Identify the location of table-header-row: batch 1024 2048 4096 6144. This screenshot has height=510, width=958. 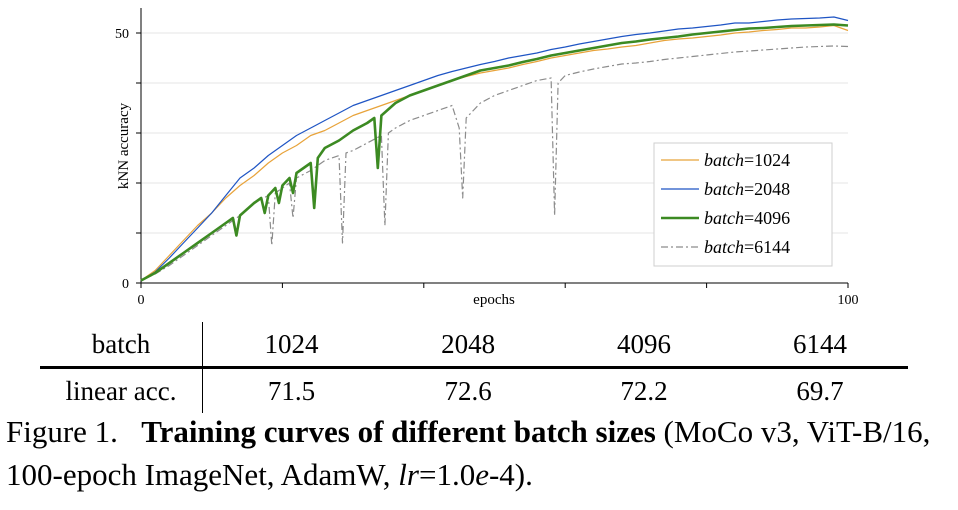
(474, 345).